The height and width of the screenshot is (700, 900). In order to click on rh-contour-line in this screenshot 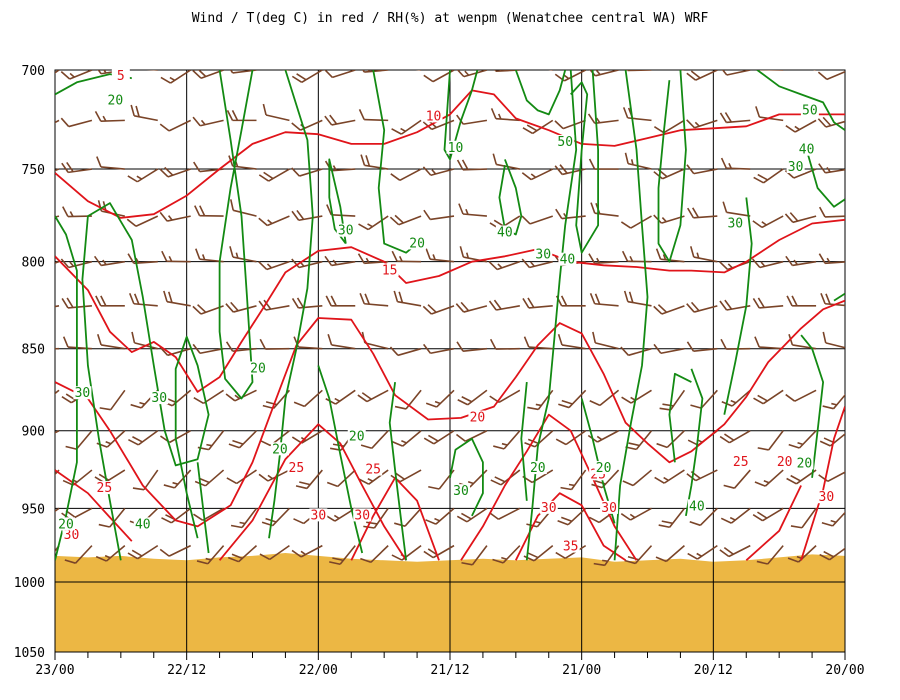, I will do `click(236, 235)`.